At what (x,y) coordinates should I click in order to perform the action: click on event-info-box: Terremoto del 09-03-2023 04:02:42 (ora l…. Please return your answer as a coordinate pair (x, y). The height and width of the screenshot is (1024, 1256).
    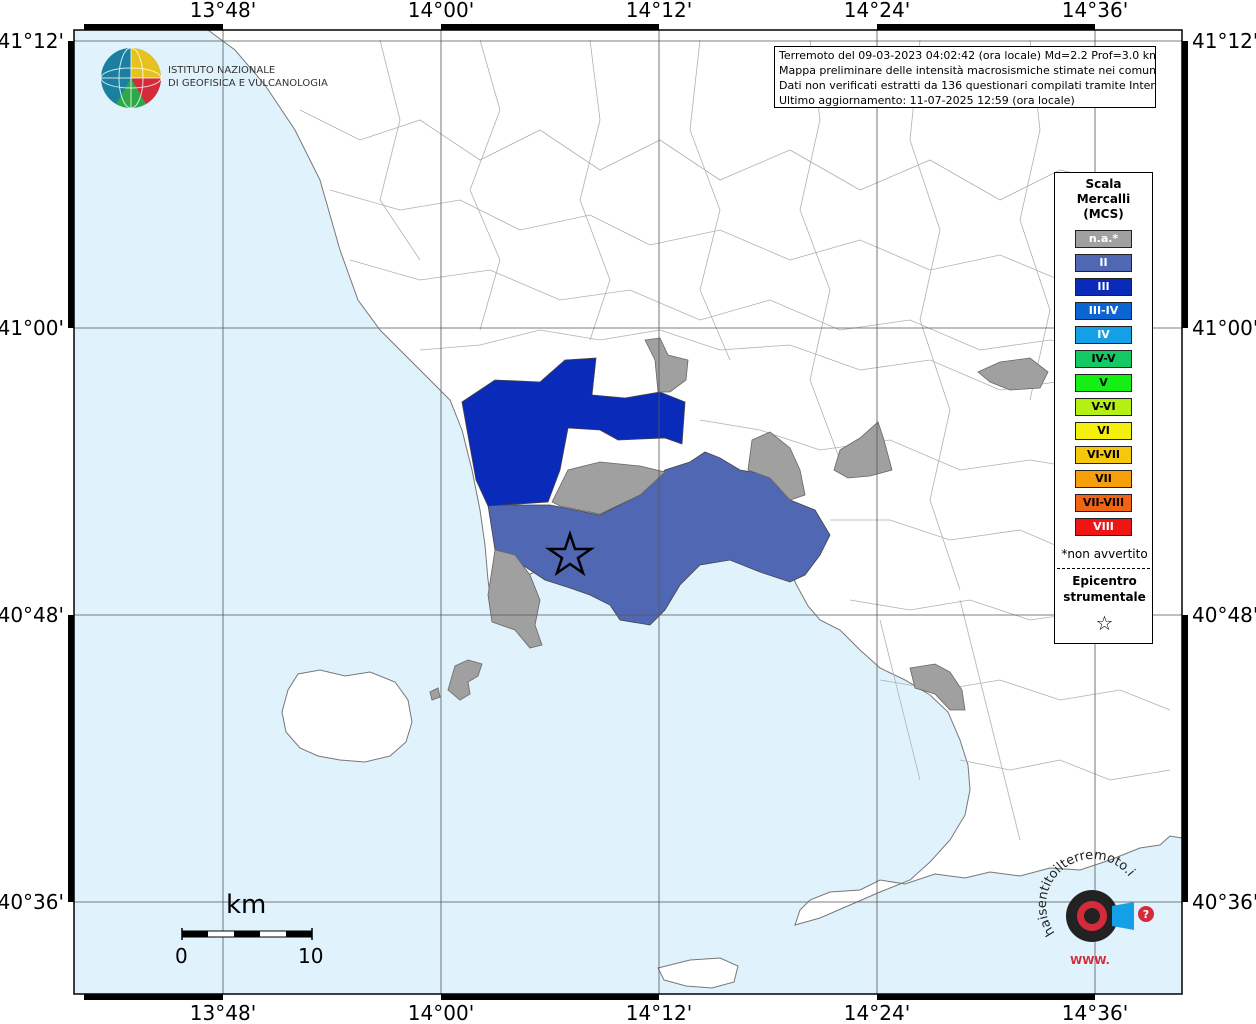
    Looking at the image, I should click on (965, 77).